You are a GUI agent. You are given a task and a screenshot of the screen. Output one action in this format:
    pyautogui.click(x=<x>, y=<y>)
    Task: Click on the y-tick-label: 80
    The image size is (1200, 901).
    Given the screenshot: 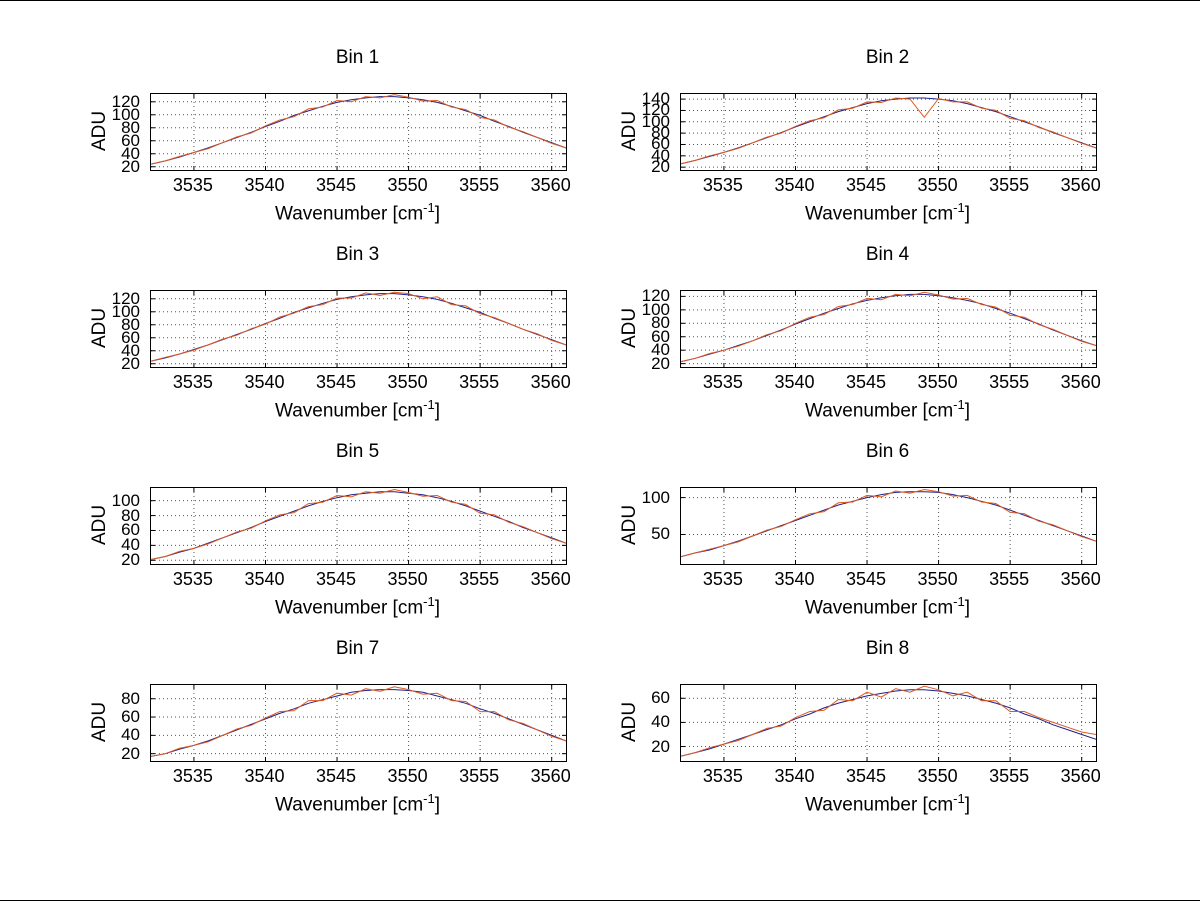 What is the action you would take?
    pyautogui.click(x=130, y=324)
    